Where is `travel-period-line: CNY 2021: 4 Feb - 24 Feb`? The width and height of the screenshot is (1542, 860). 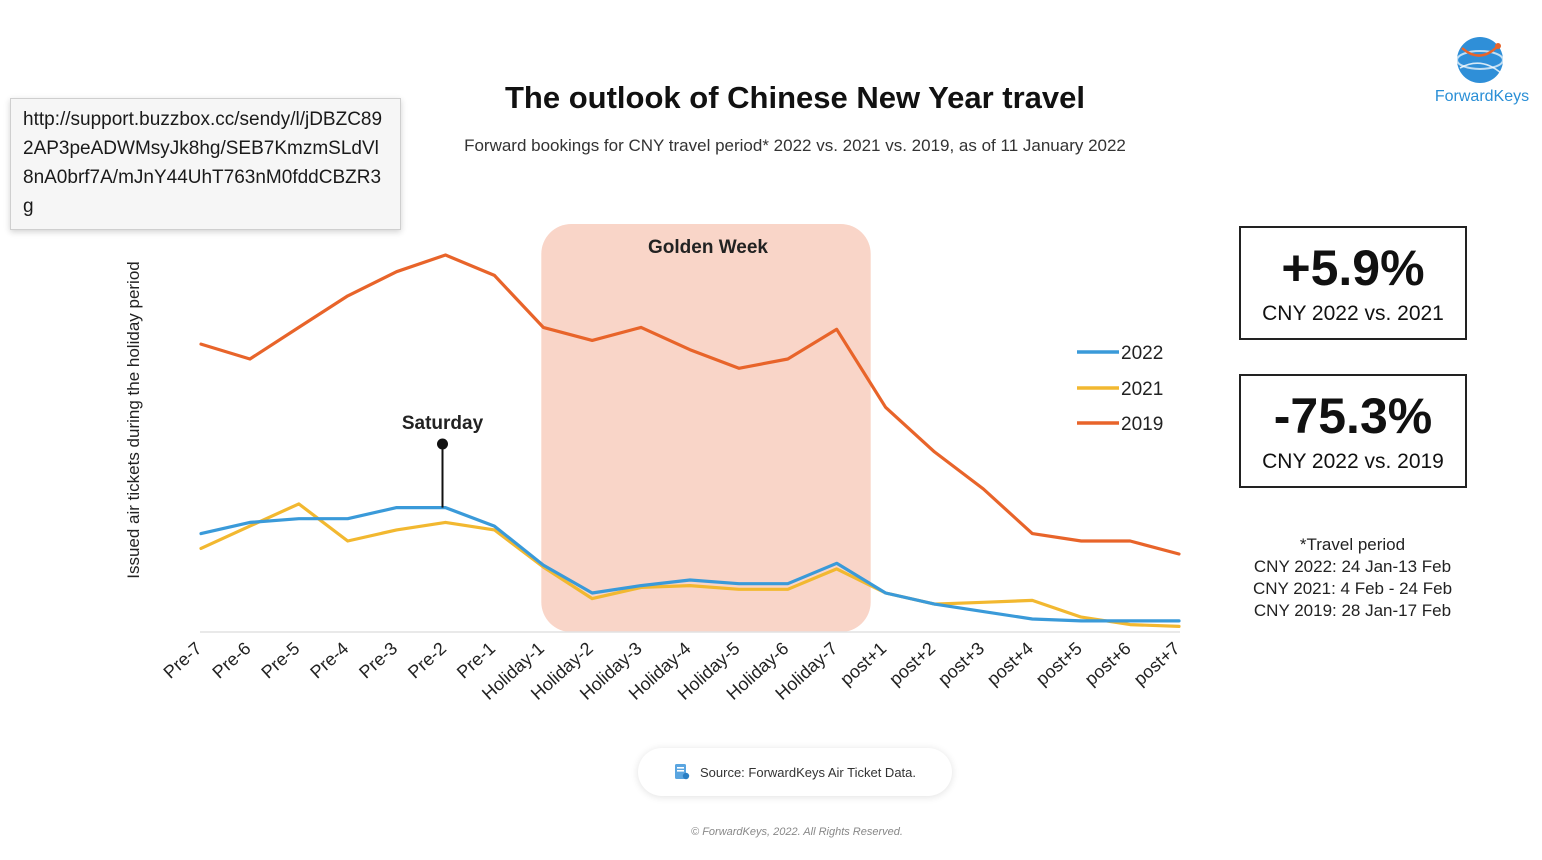
travel-period-line: CNY 2021: 4 Feb - 24 Feb is located at coordinates (1352, 588).